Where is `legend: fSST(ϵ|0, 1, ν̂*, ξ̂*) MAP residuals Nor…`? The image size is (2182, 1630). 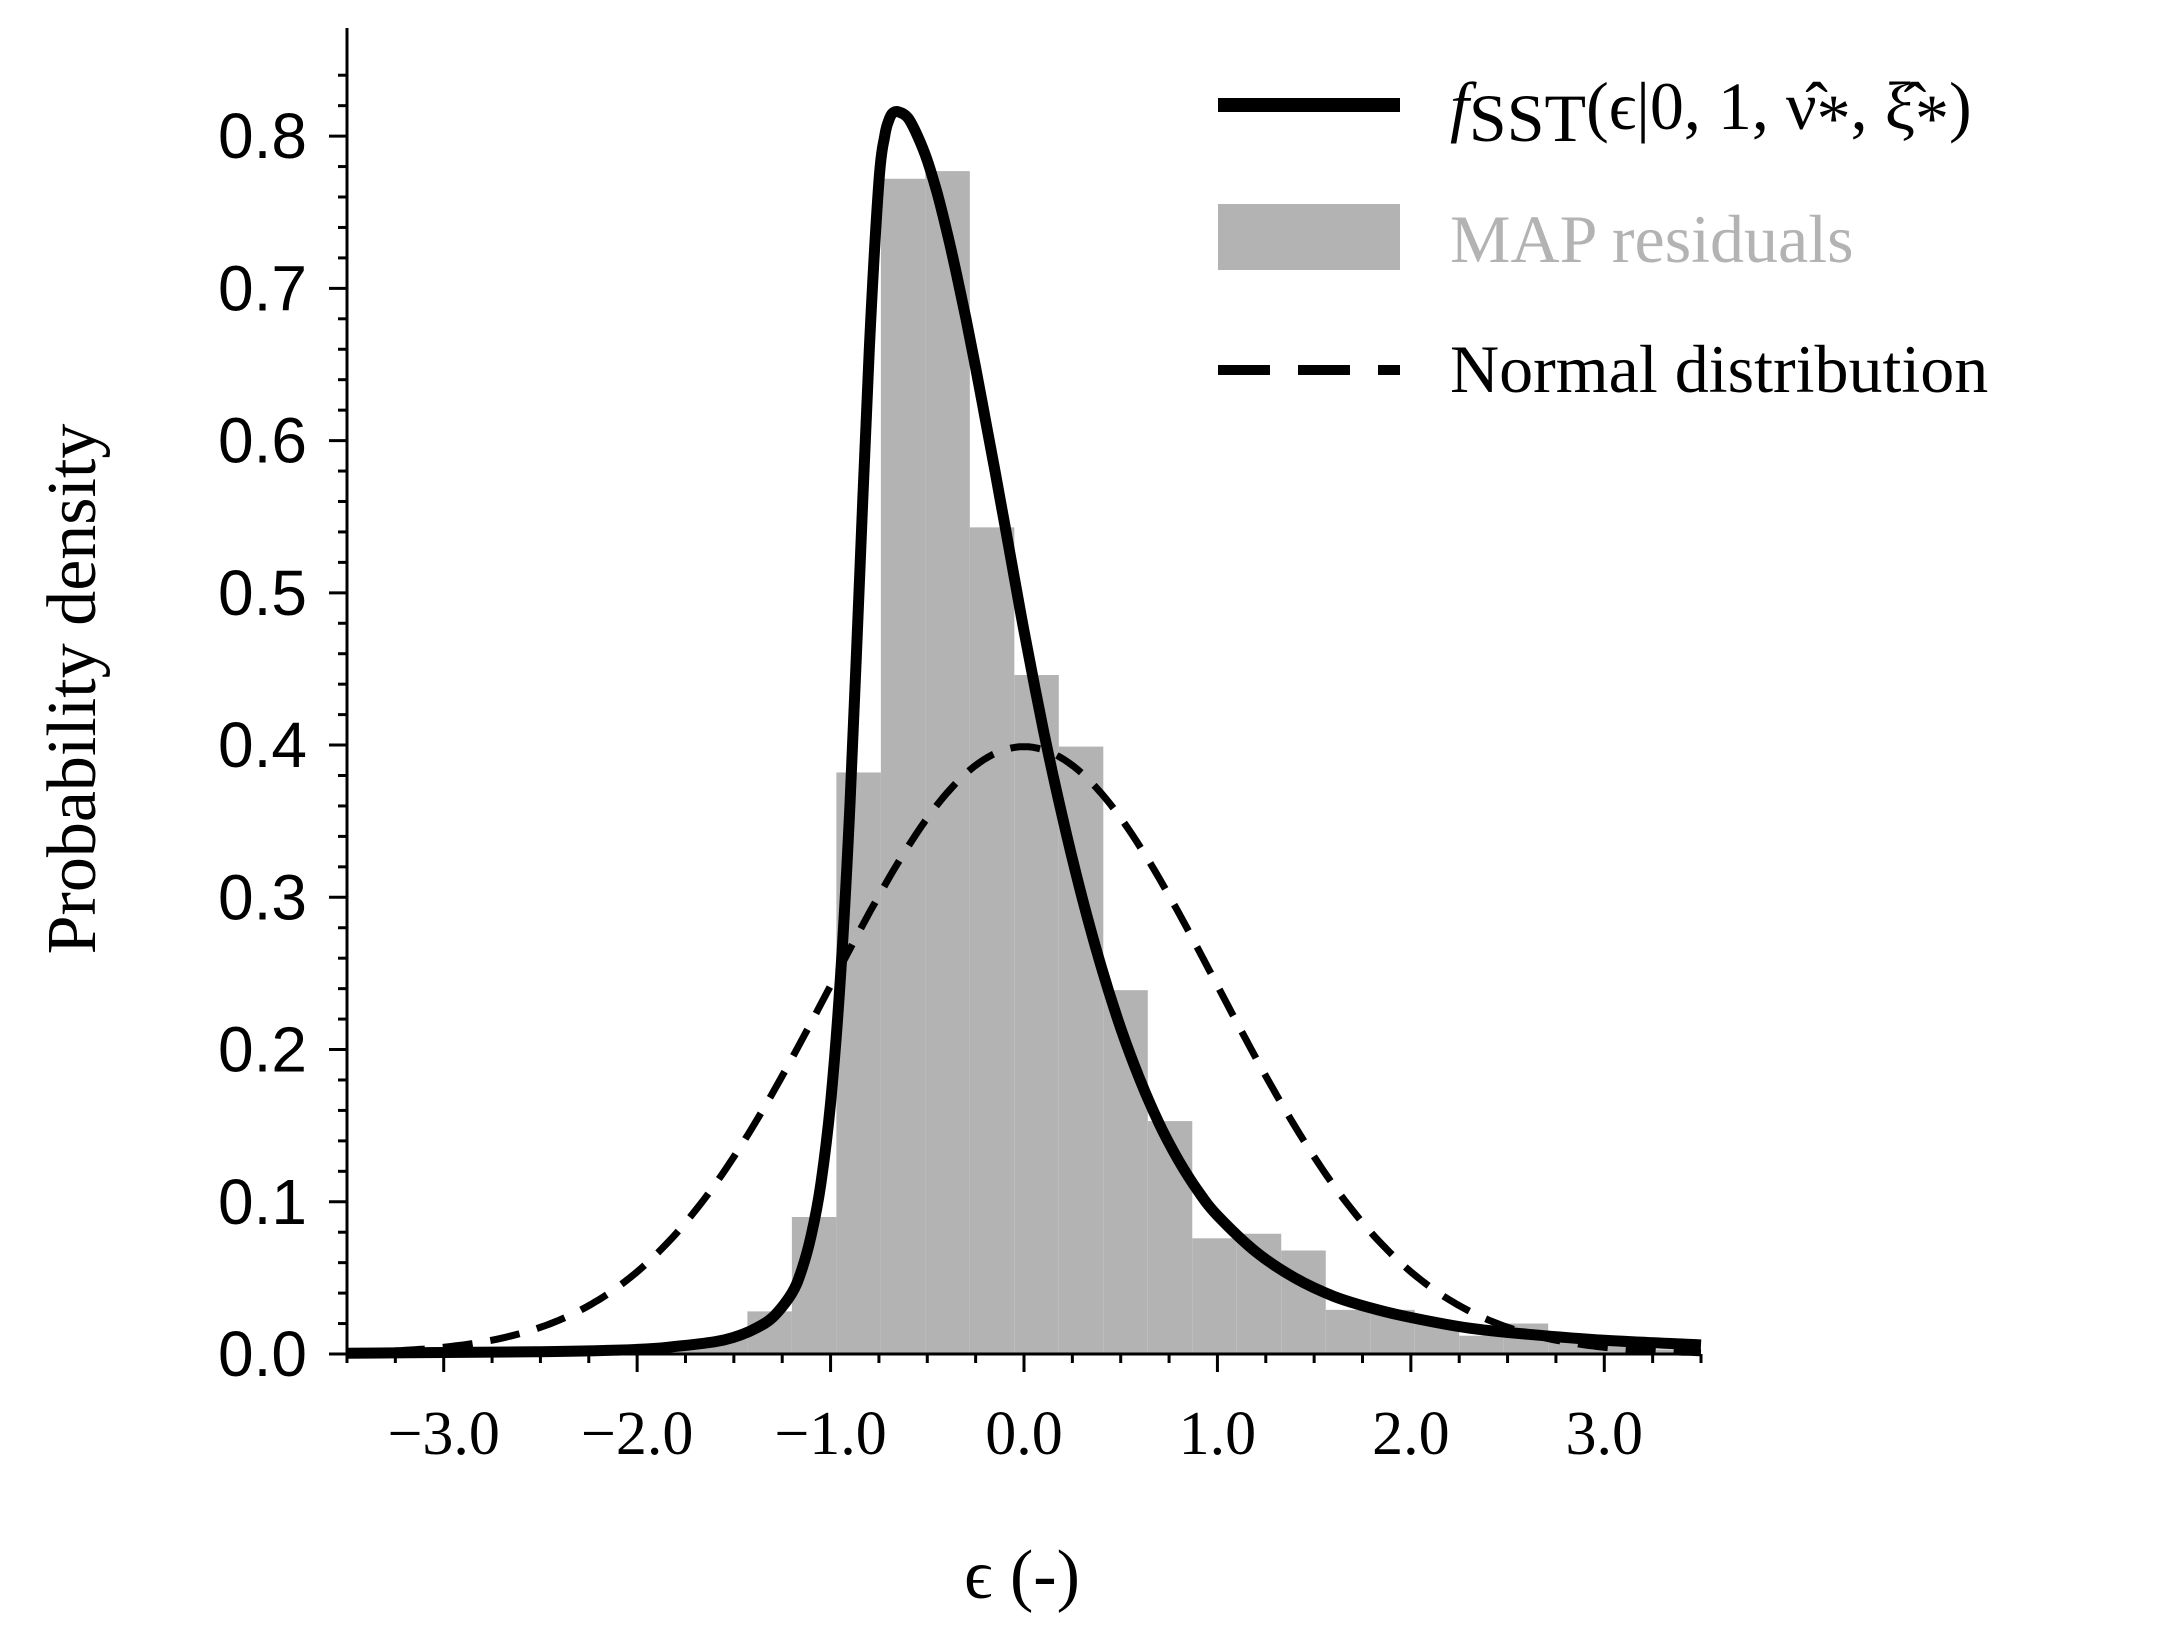
legend: fSST(ϵ|0, 1, ν̂*, ξ̂*) MAP residuals Nor… is located at coordinates (1603, 237).